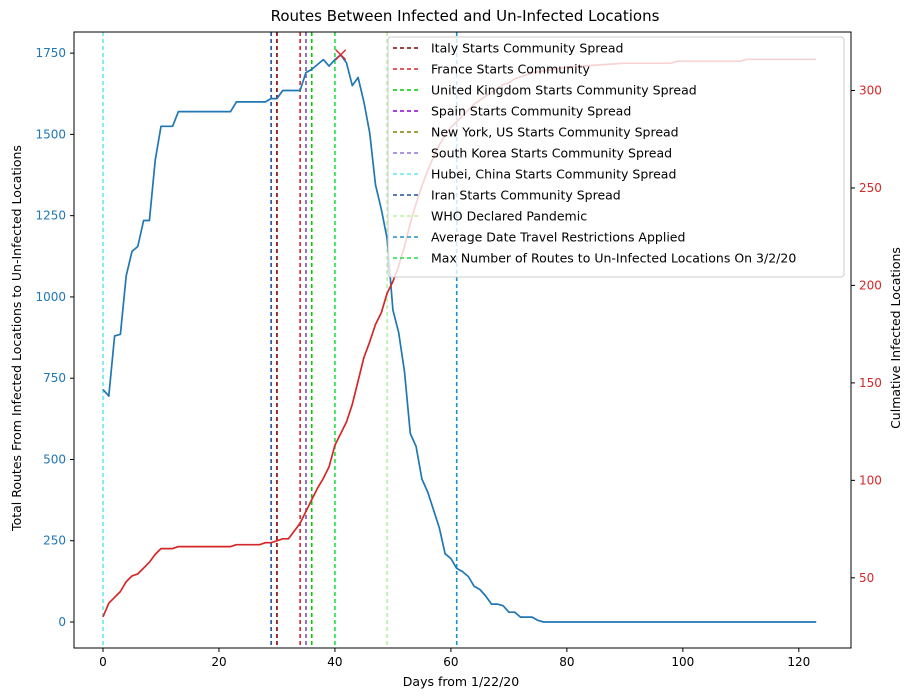 This screenshot has height=699, width=915. I want to click on legend-label-9: Average Date Travel Restrictions Applied, so click(558, 237).